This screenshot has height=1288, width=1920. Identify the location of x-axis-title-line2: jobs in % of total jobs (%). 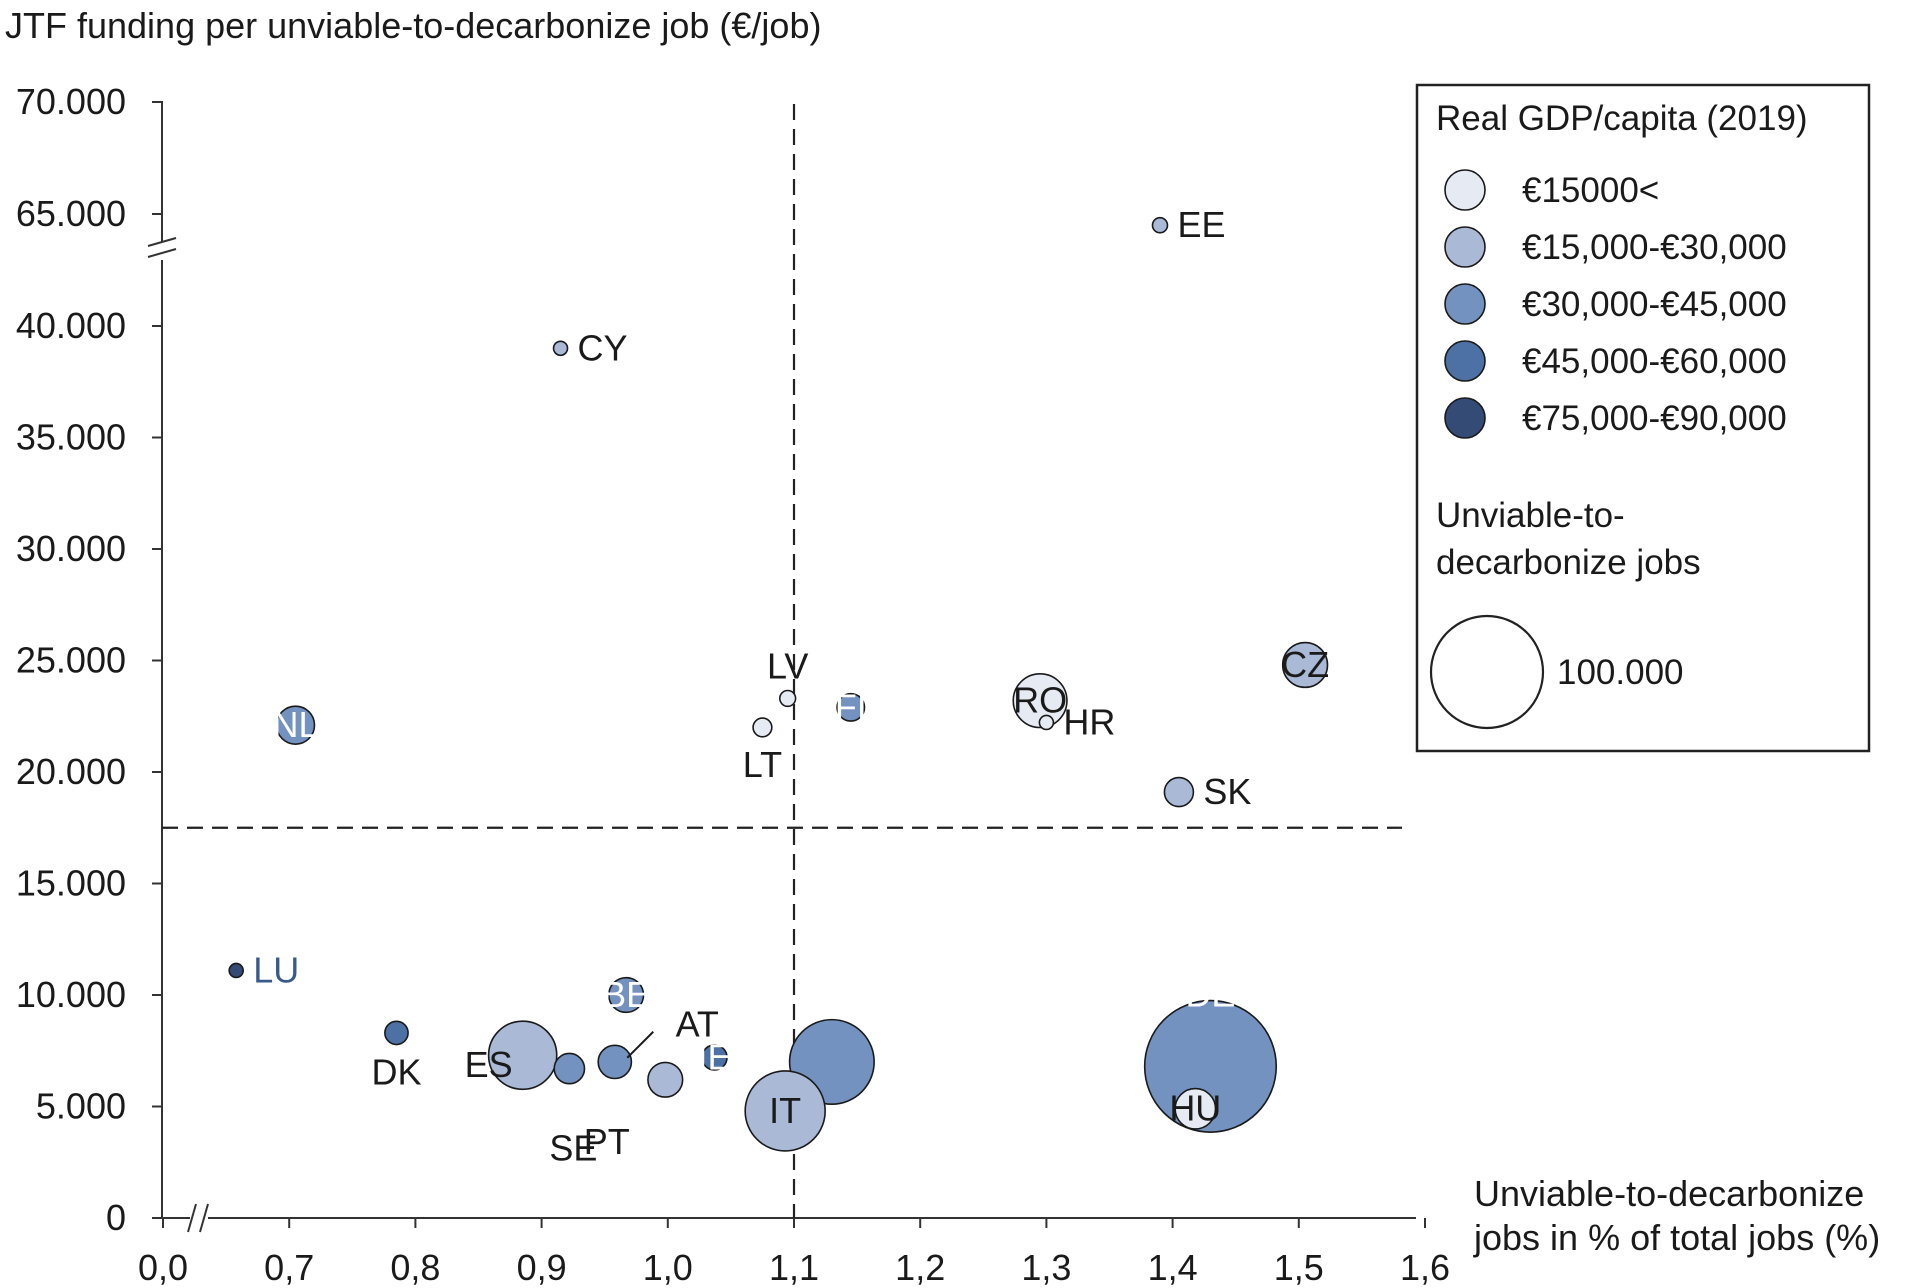
(1676, 1237).